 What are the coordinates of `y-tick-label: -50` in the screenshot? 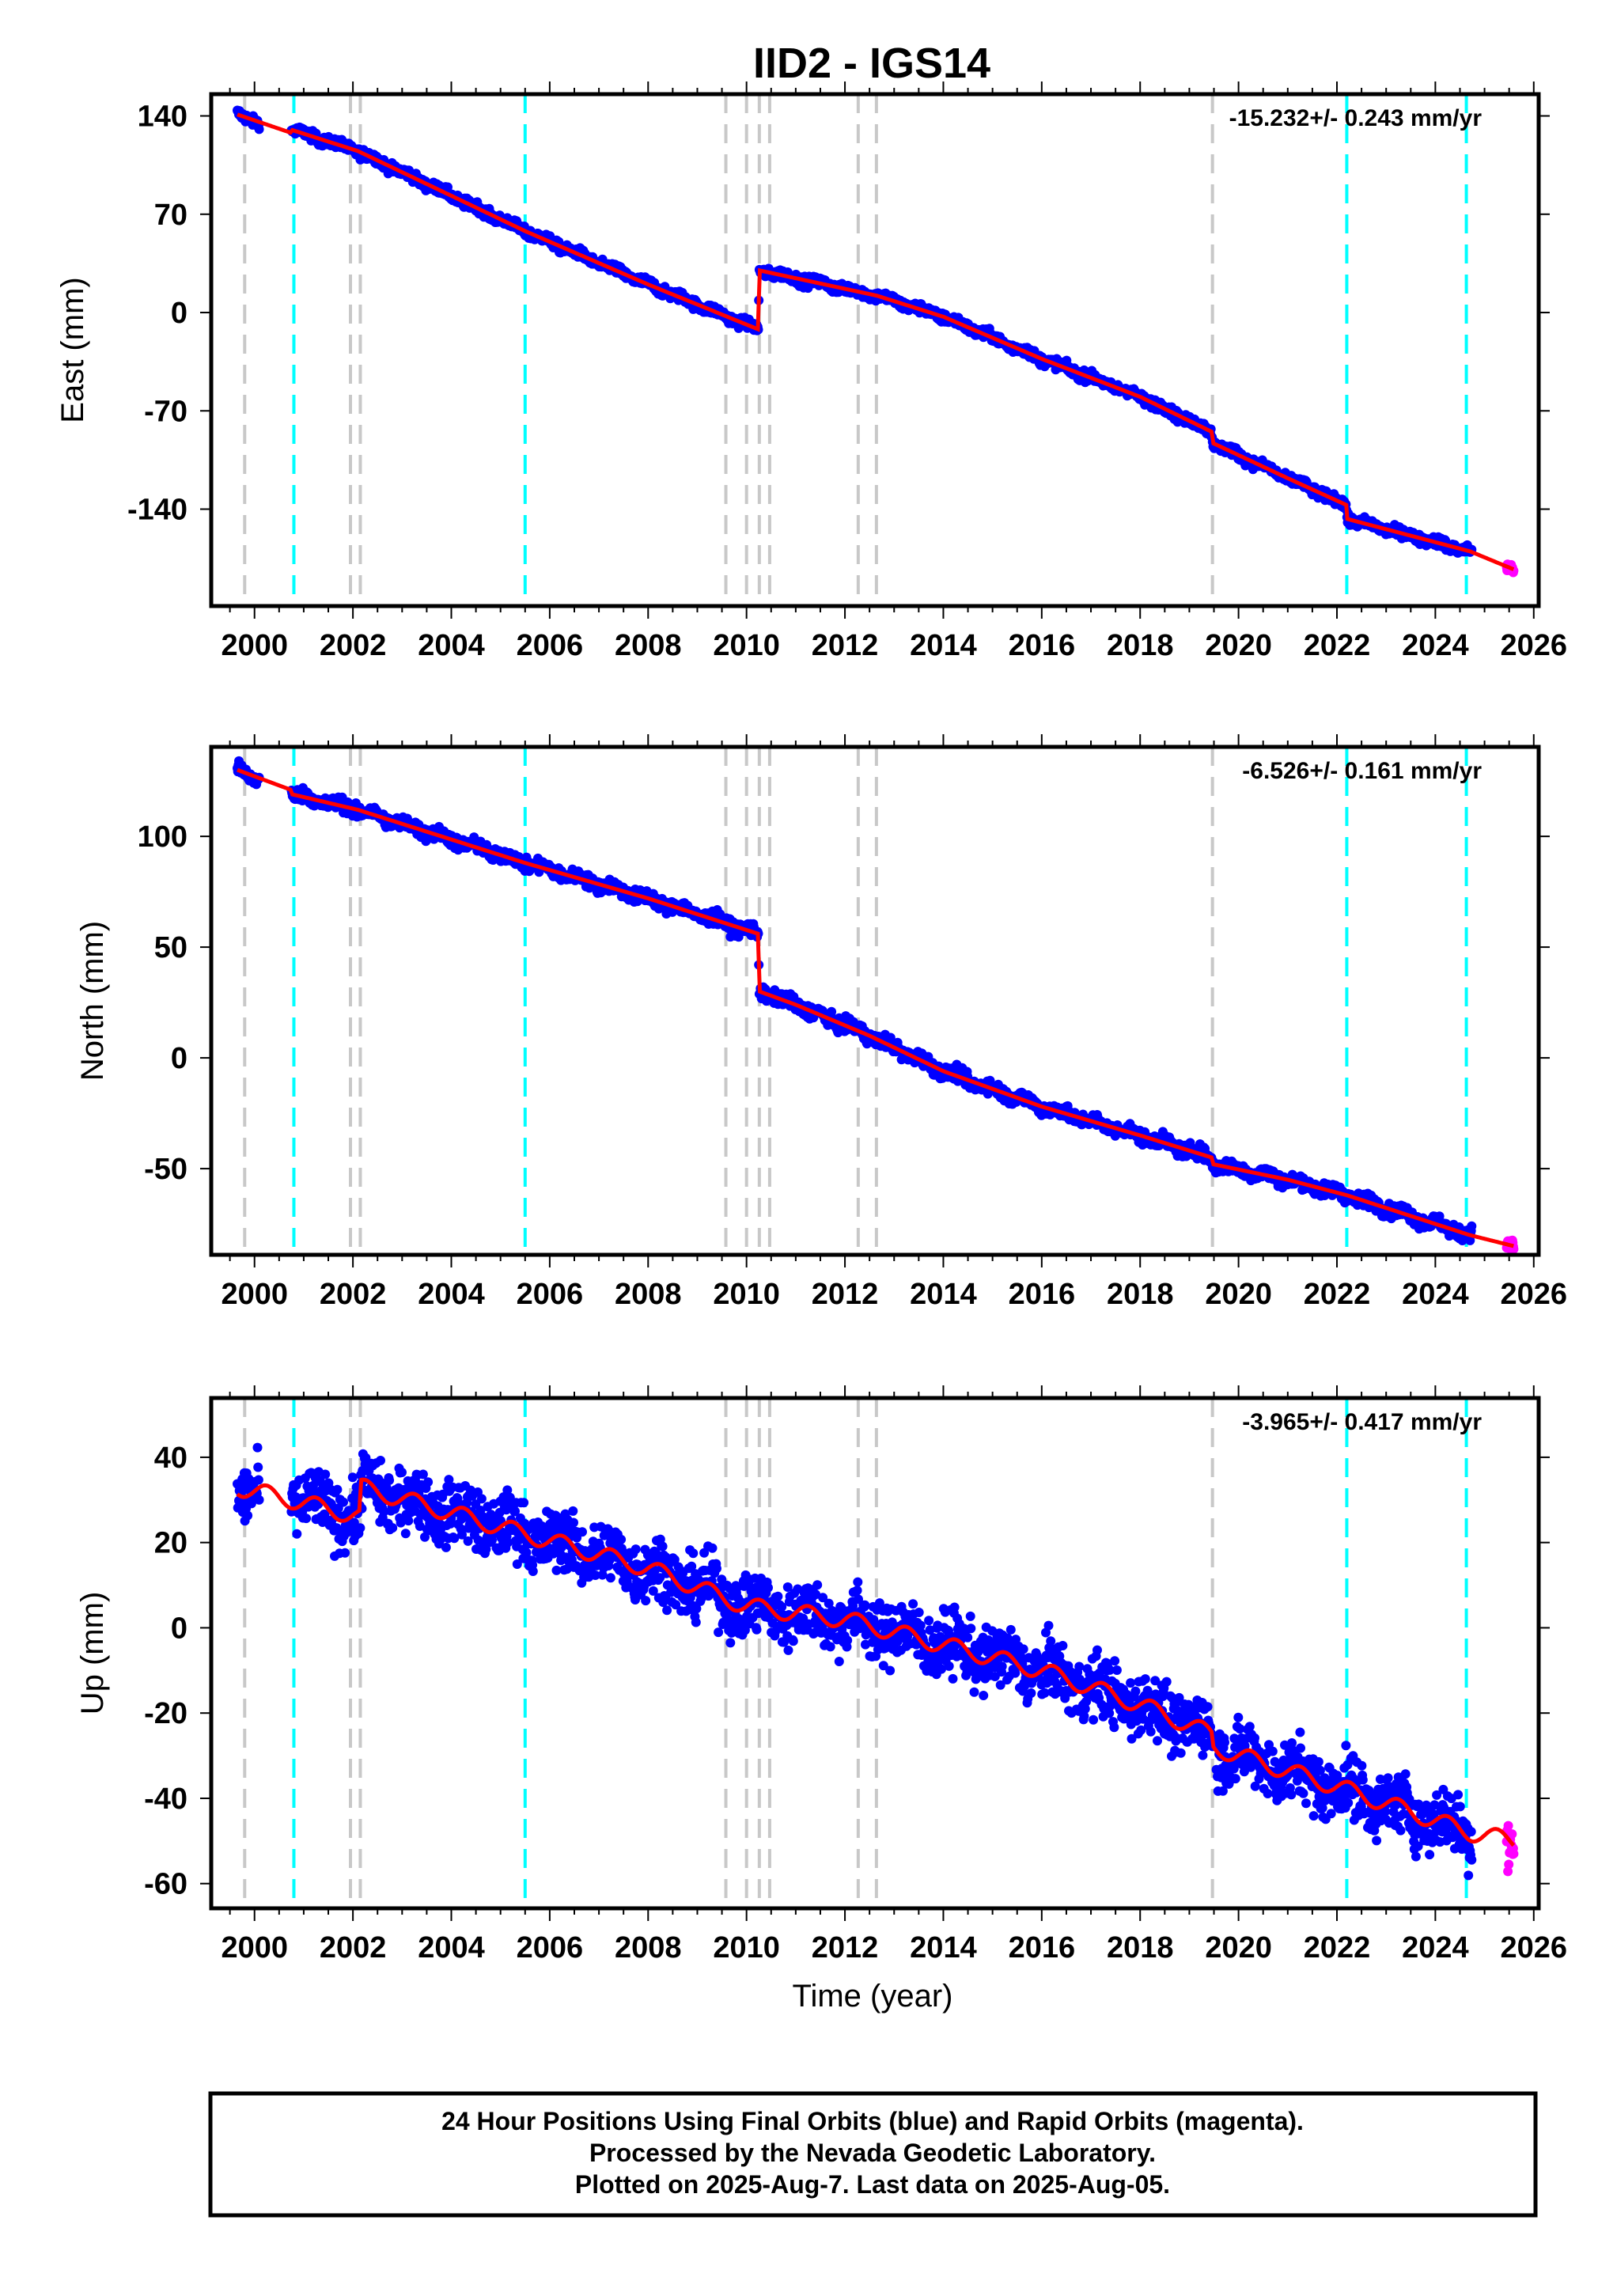 It's located at (166, 1170).